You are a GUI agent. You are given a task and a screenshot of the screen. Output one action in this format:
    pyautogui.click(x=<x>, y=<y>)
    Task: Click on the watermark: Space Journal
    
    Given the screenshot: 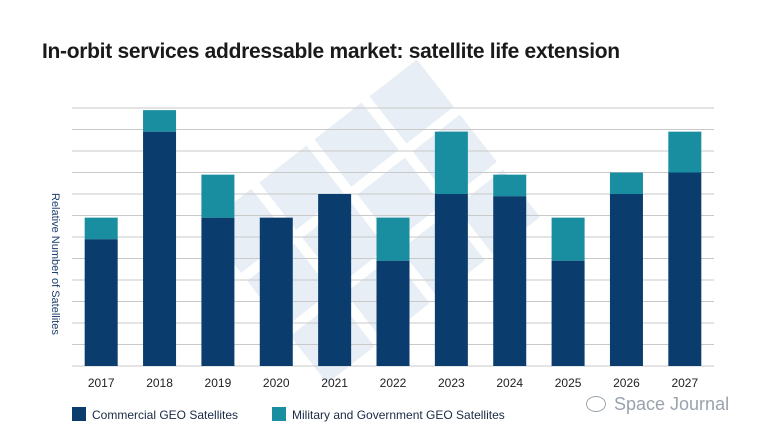 What is the action you would take?
    pyautogui.click(x=657, y=404)
    